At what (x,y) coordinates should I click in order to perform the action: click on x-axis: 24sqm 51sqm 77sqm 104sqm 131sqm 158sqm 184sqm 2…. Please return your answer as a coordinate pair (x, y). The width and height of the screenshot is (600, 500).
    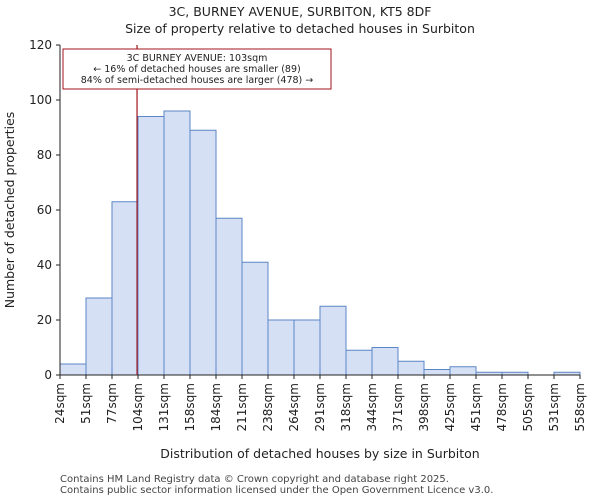
    Looking at the image, I should click on (320, 402).